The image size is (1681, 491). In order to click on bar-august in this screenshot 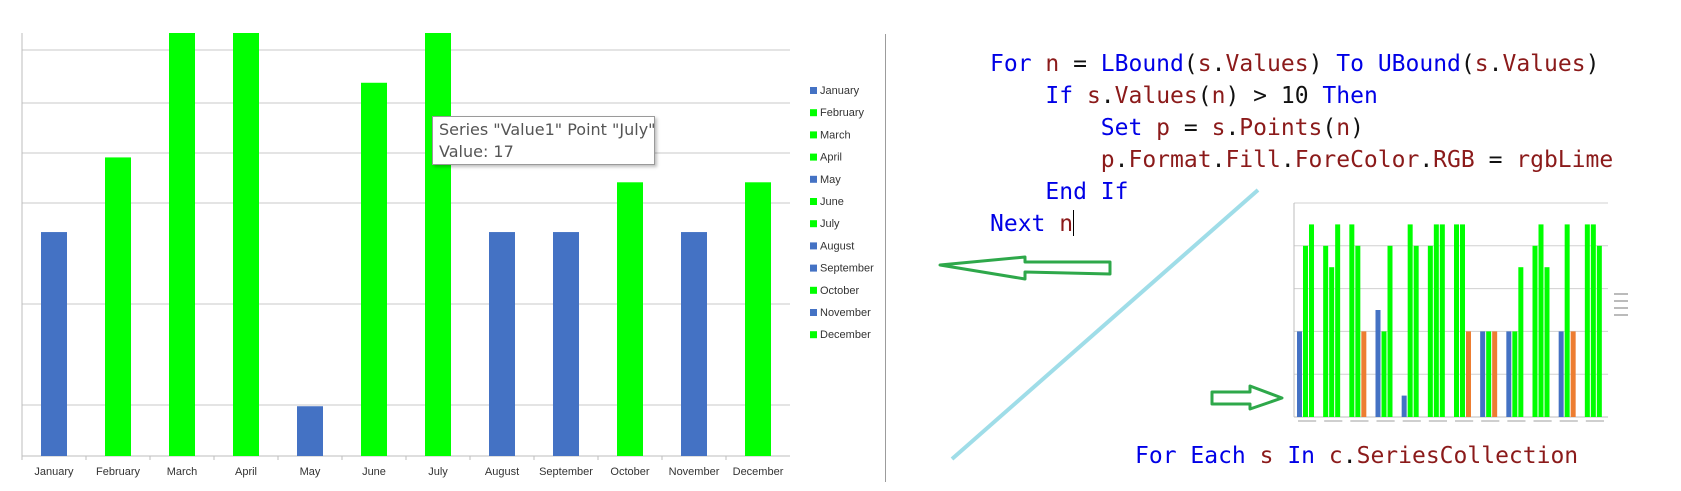, I will do `click(502, 344)`.